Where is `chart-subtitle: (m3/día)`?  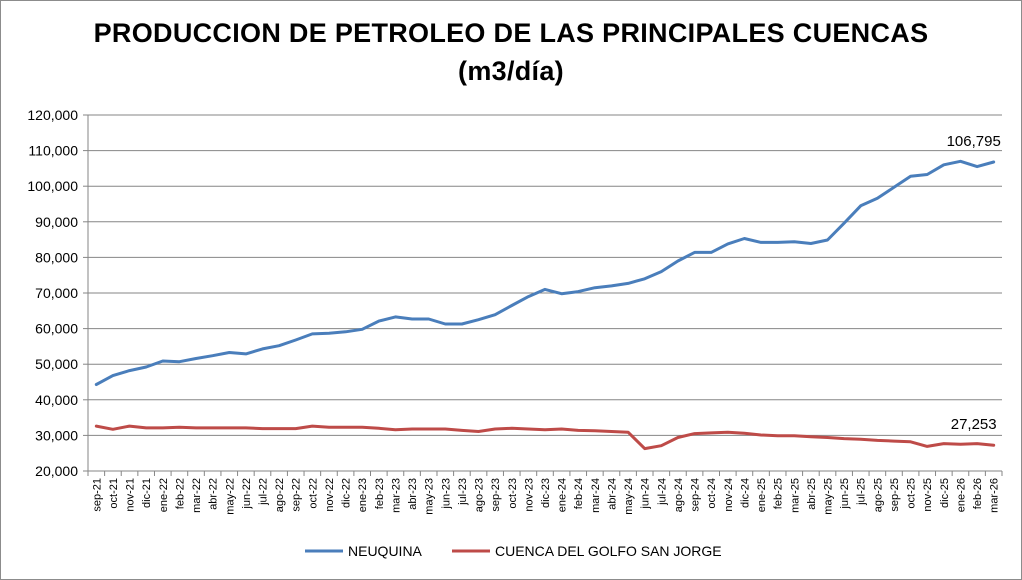
chart-subtitle: (m3/día) is located at coordinates (511, 71).